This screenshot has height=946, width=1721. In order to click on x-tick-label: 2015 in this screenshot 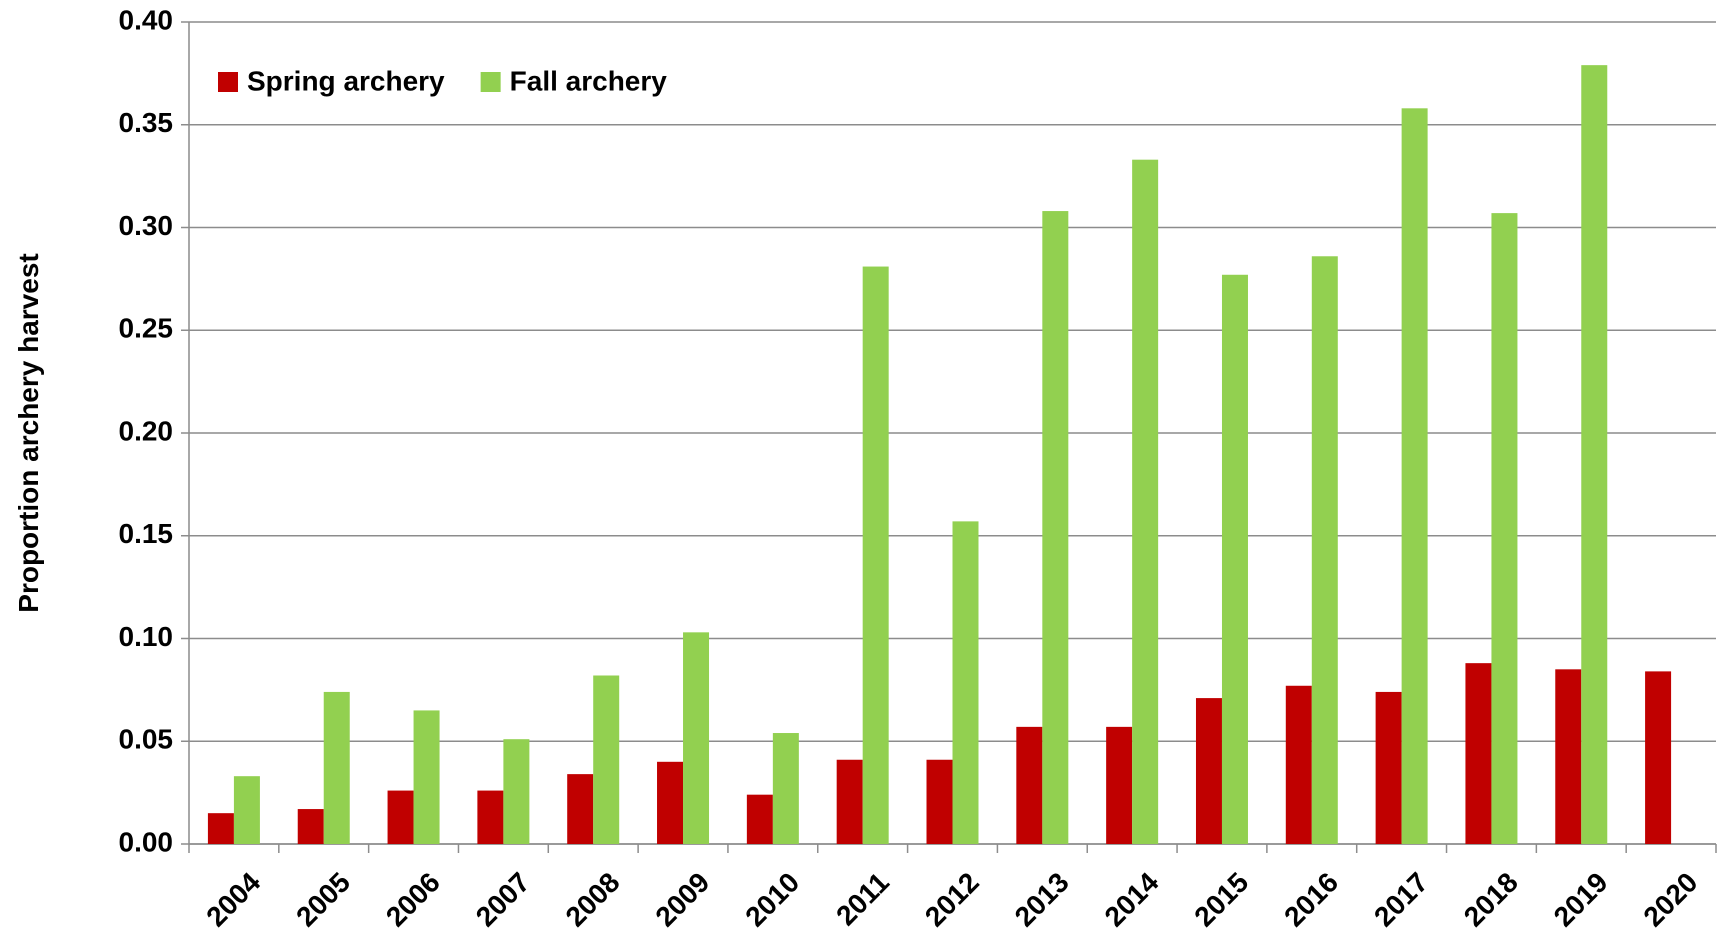, I will do `click(1221, 899)`.